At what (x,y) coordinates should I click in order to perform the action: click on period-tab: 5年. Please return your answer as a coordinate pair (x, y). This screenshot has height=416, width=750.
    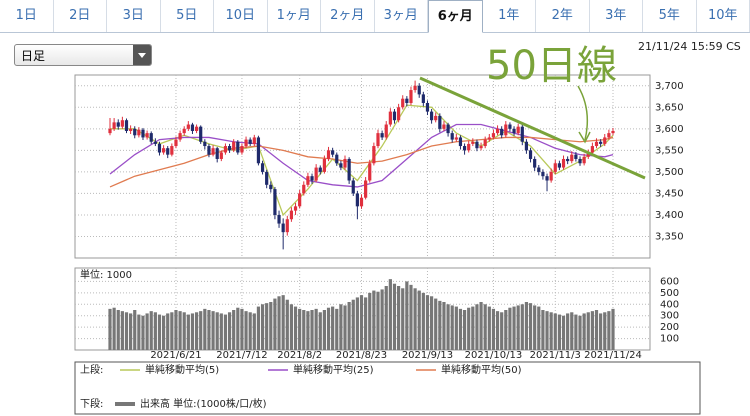
    Looking at the image, I should click on (670, 16).